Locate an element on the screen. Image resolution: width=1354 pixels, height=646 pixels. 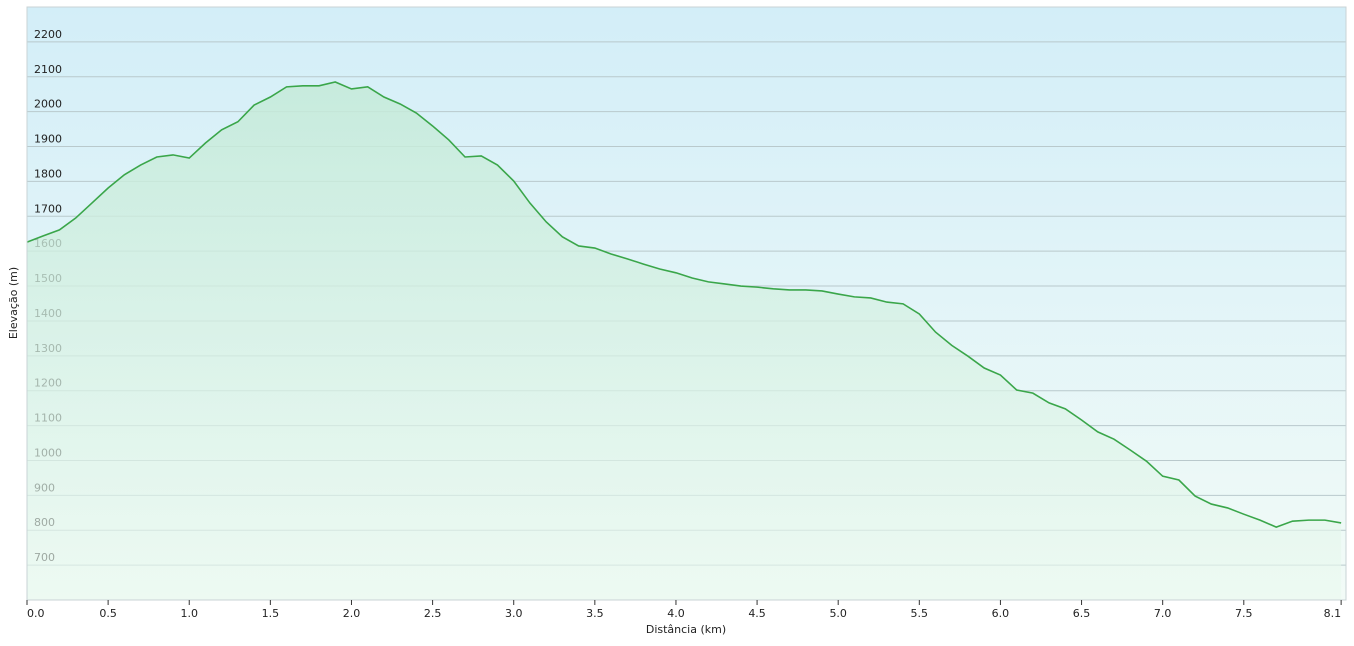
x-tick-label: 7.0 is located at coordinates (1163, 613).